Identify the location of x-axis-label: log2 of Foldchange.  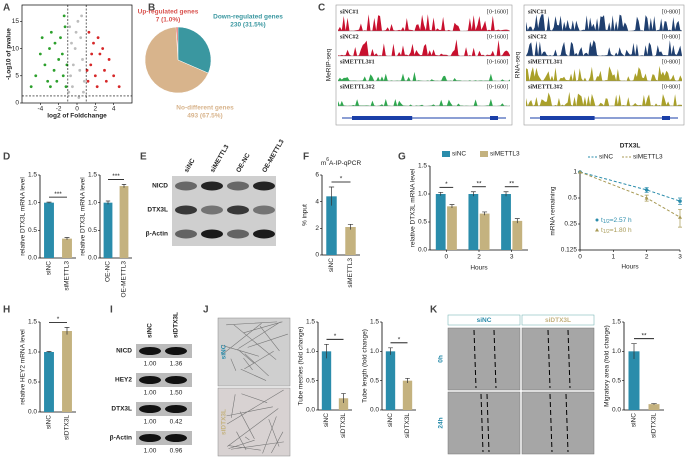
(77, 116).